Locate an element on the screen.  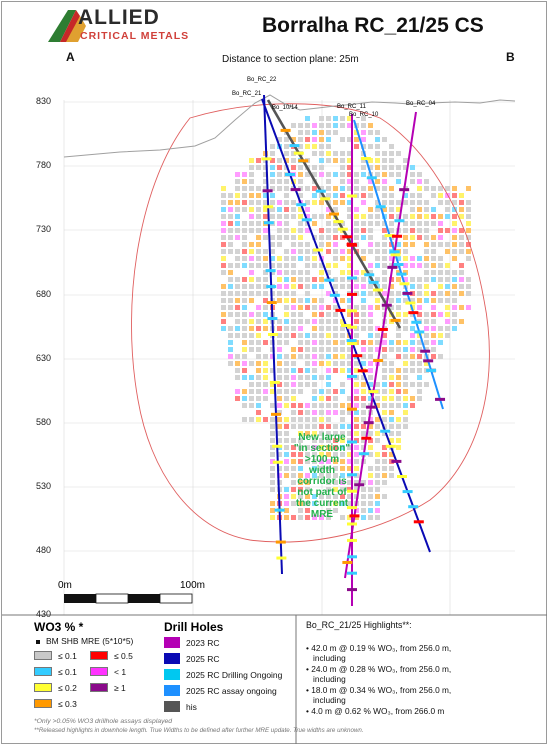
section-end-b: B is located at coordinates (510, 57).